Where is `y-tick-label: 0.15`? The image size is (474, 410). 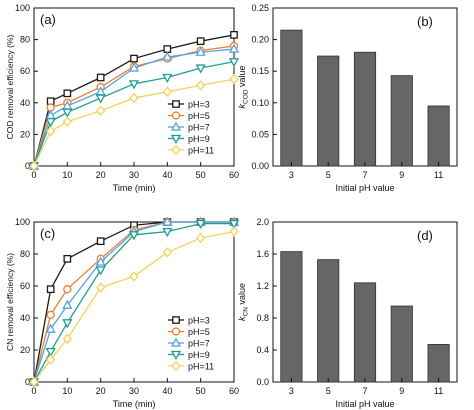 y-tick-label: 0.15 is located at coordinates (260, 71).